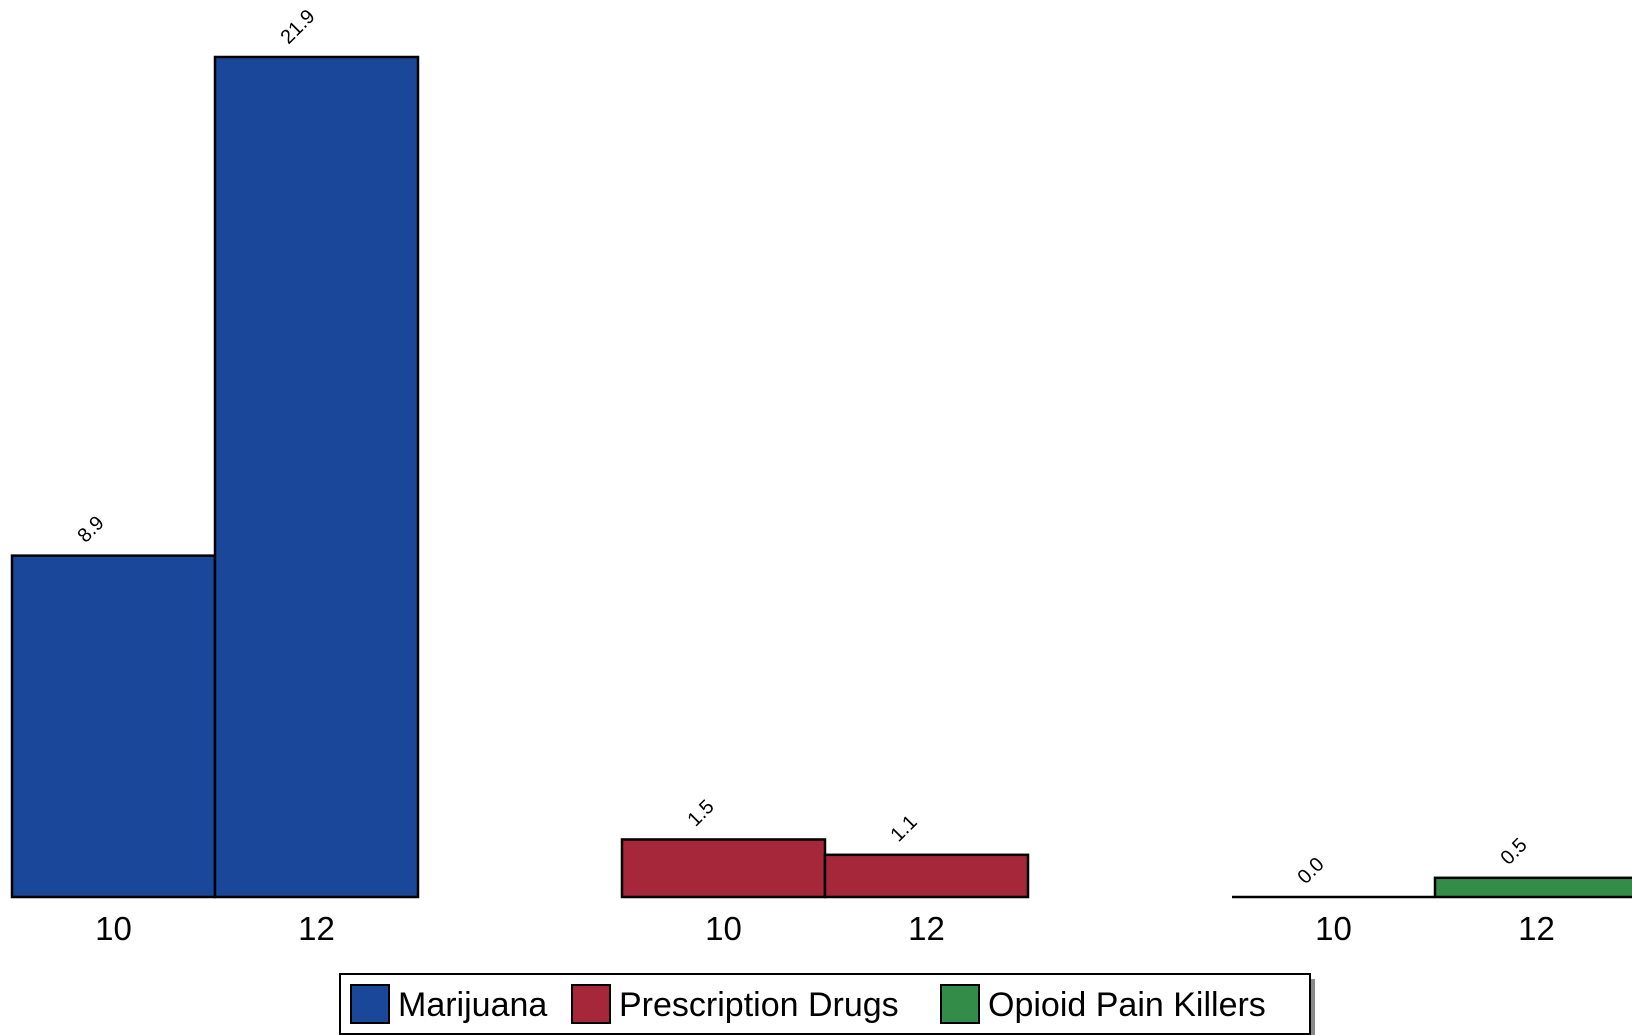  I want to click on legend-label: Marijuana, so click(472, 1005).